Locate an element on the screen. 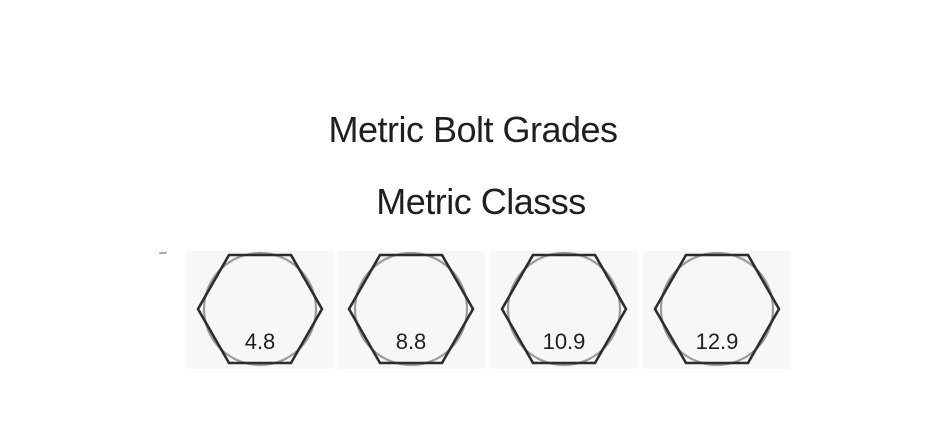 Image resolution: width=946 pixels, height=434 pixels. bolt-grade-label: 4.8 is located at coordinates (260, 341).